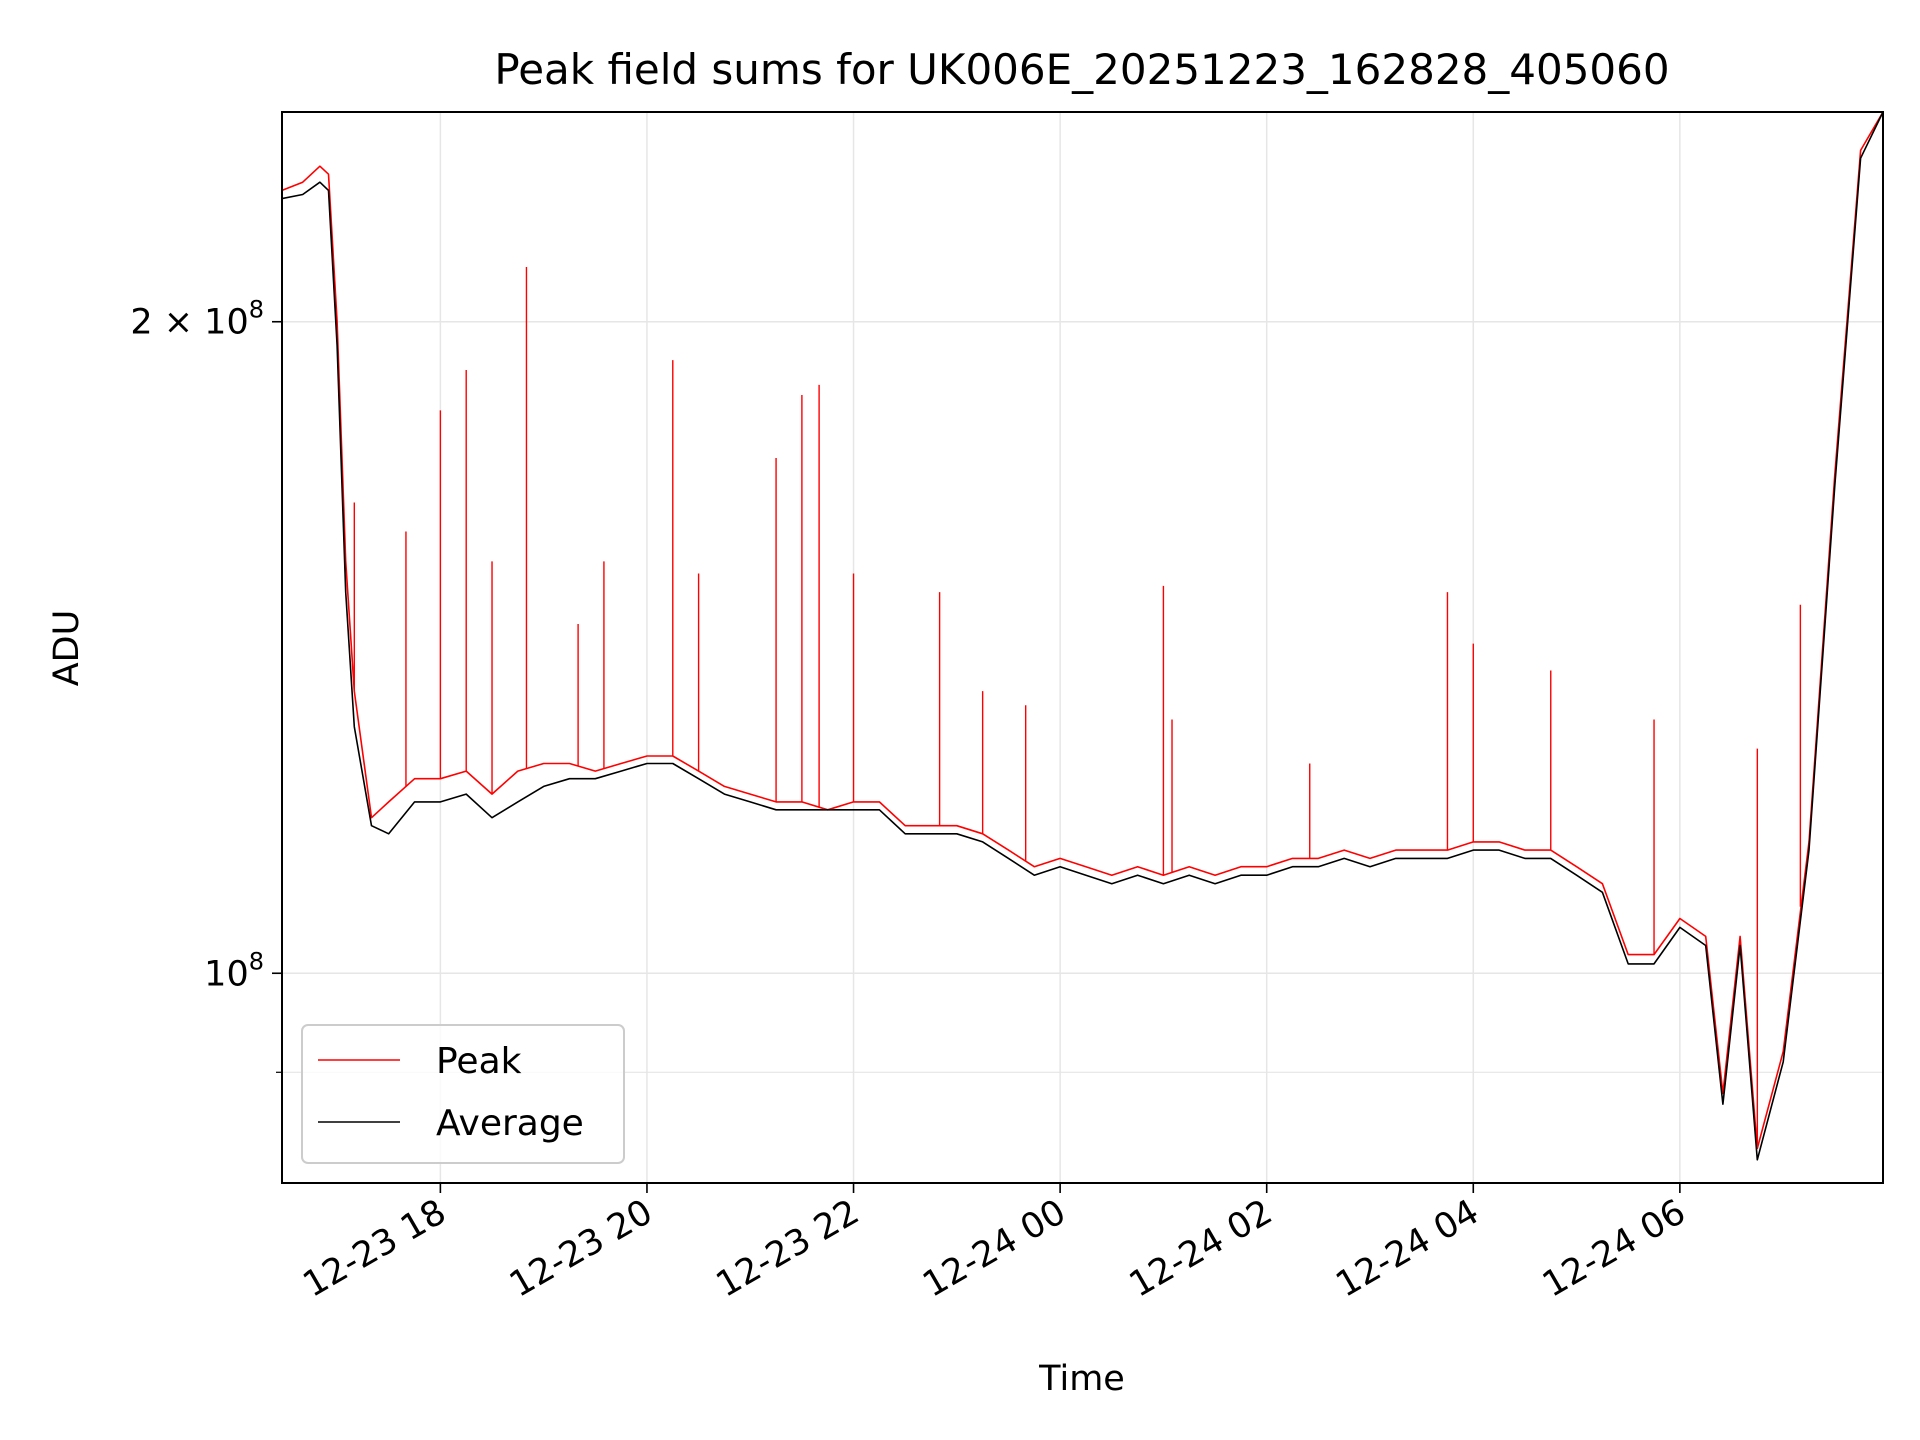 The height and width of the screenshot is (1440, 1920). Describe the element at coordinates (189, 323) in the screenshot. I see `y-tick-label-base: 2 × 10` at that location.